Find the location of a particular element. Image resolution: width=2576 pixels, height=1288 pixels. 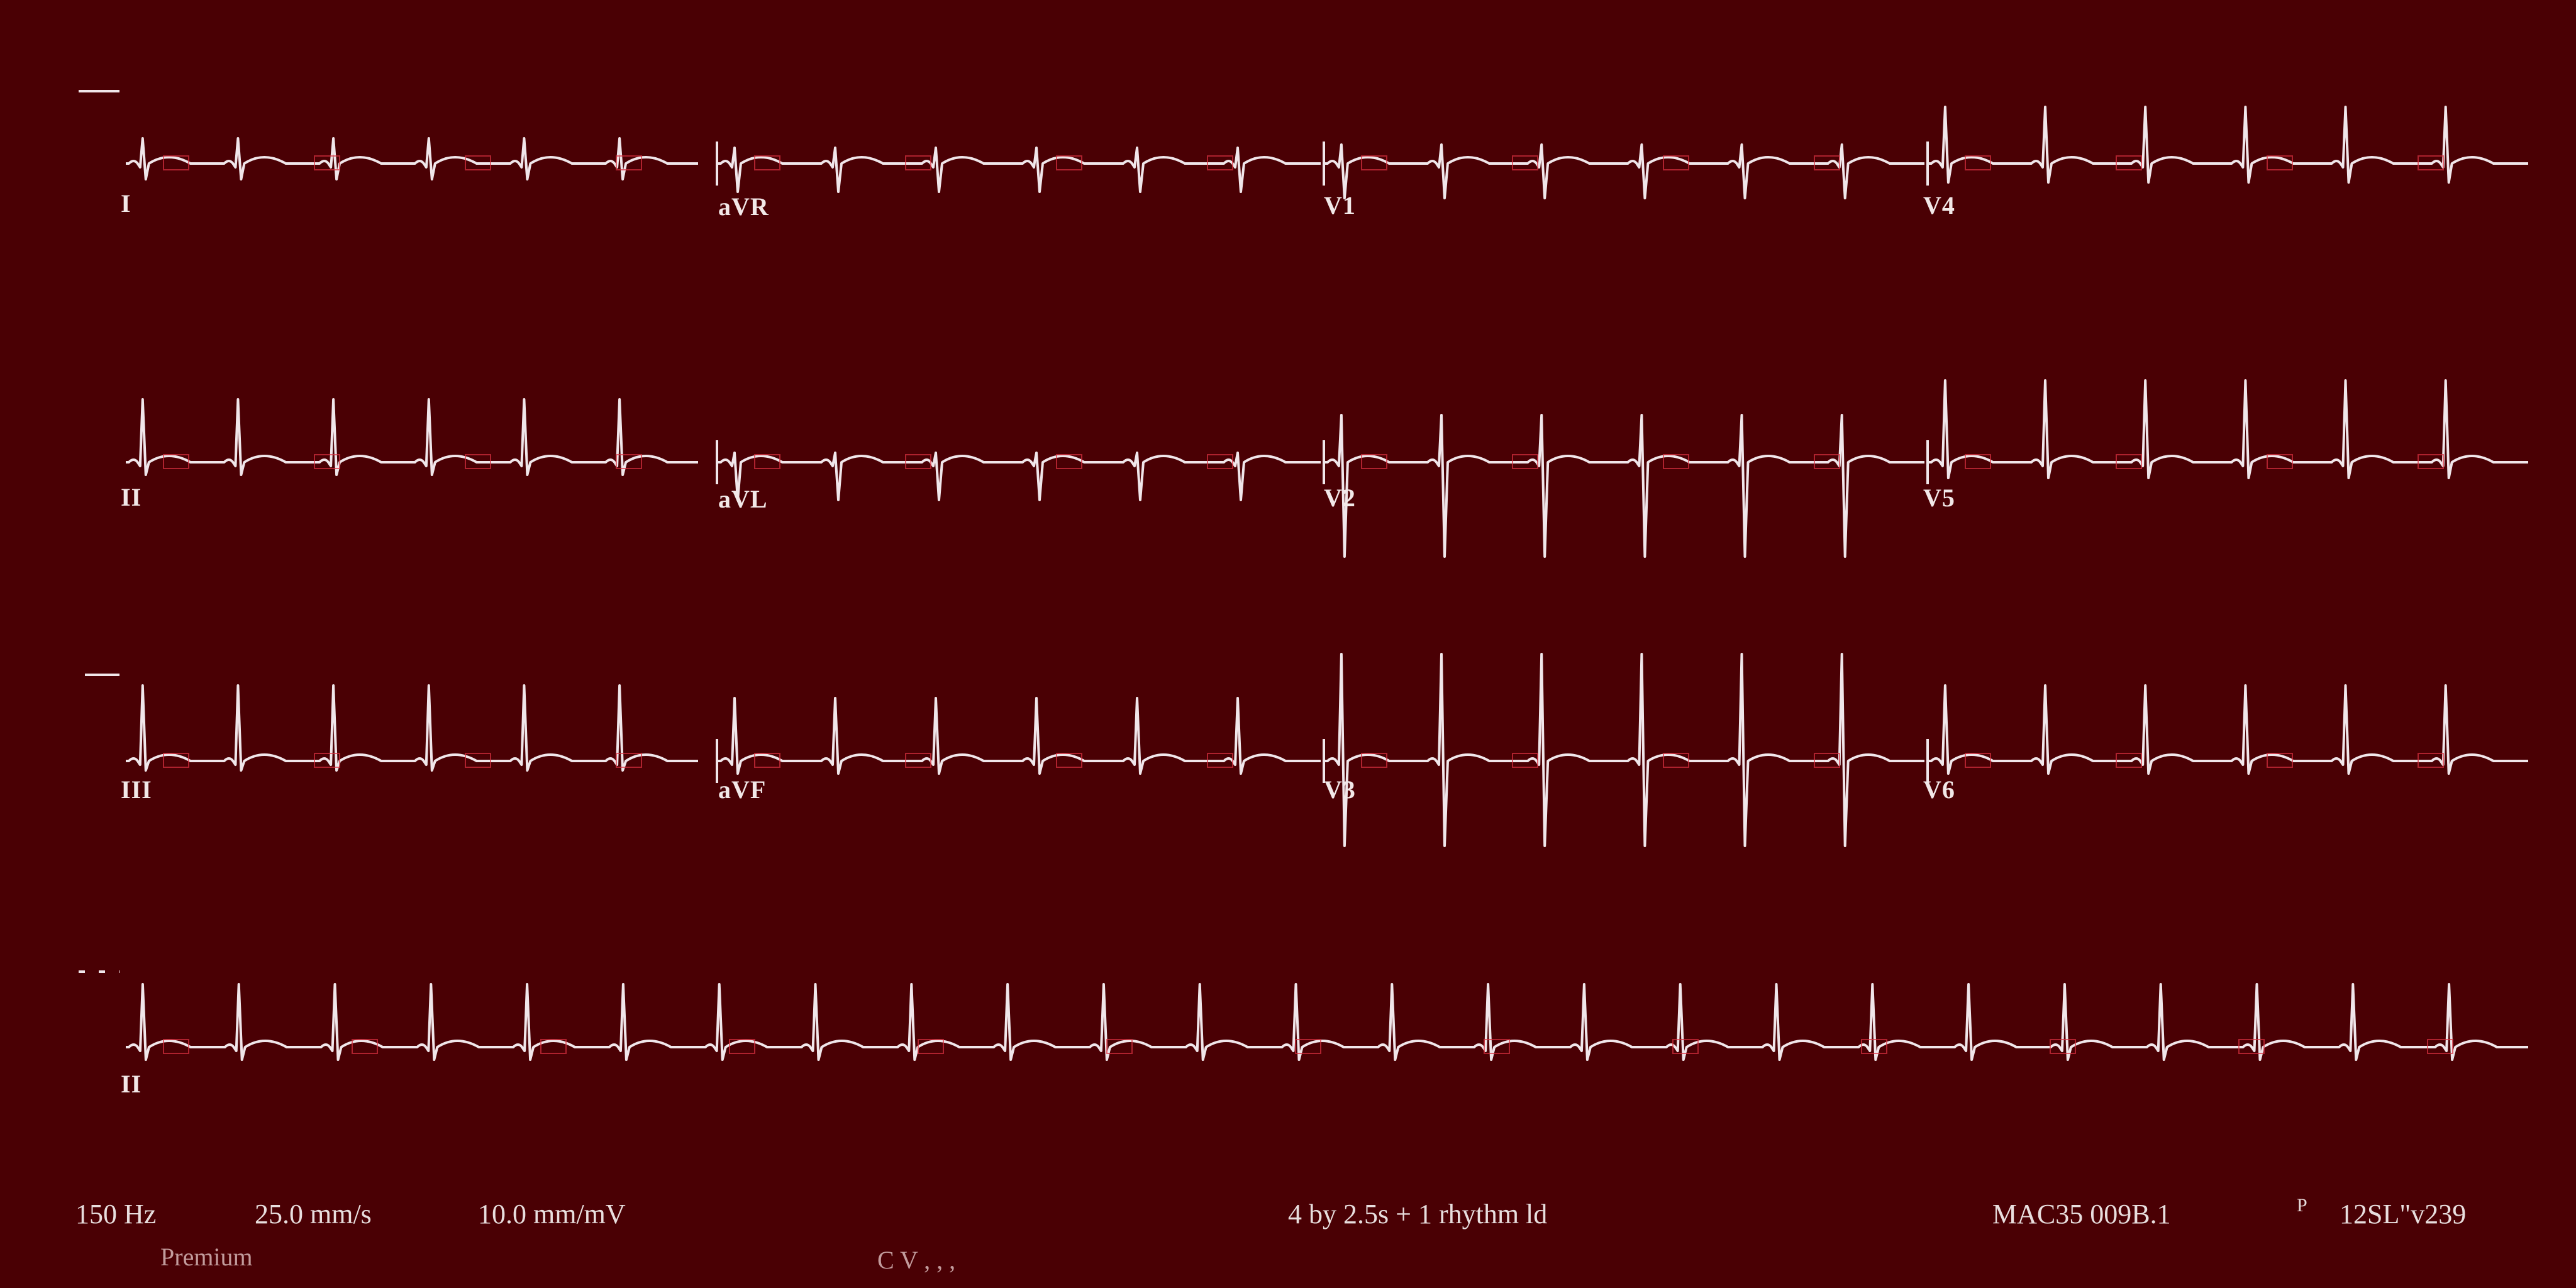

lead-label-v5: V5 is located at coordinates (1939, 498).